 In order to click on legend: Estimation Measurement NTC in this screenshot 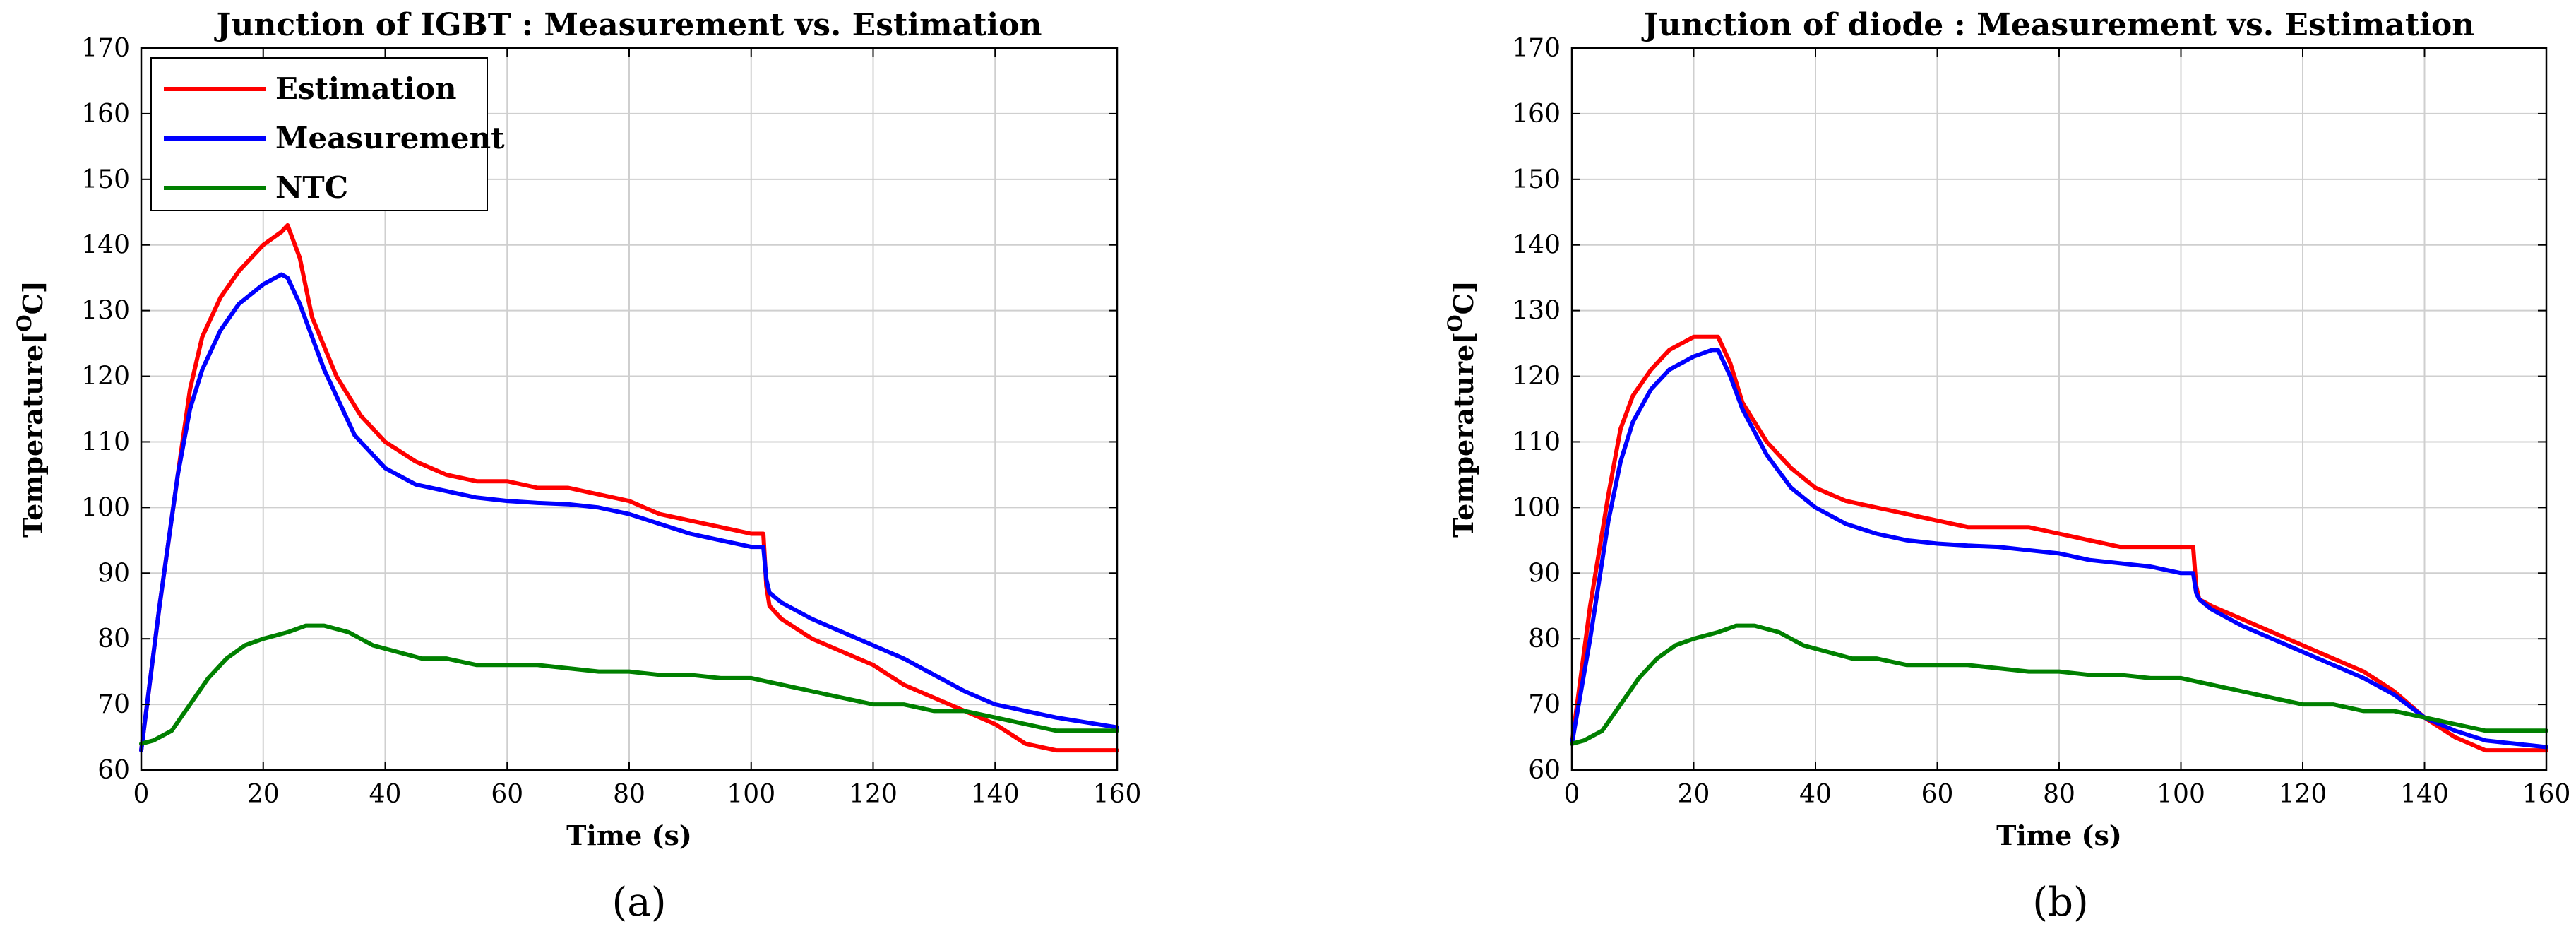, I will do `click(327, 134)`.